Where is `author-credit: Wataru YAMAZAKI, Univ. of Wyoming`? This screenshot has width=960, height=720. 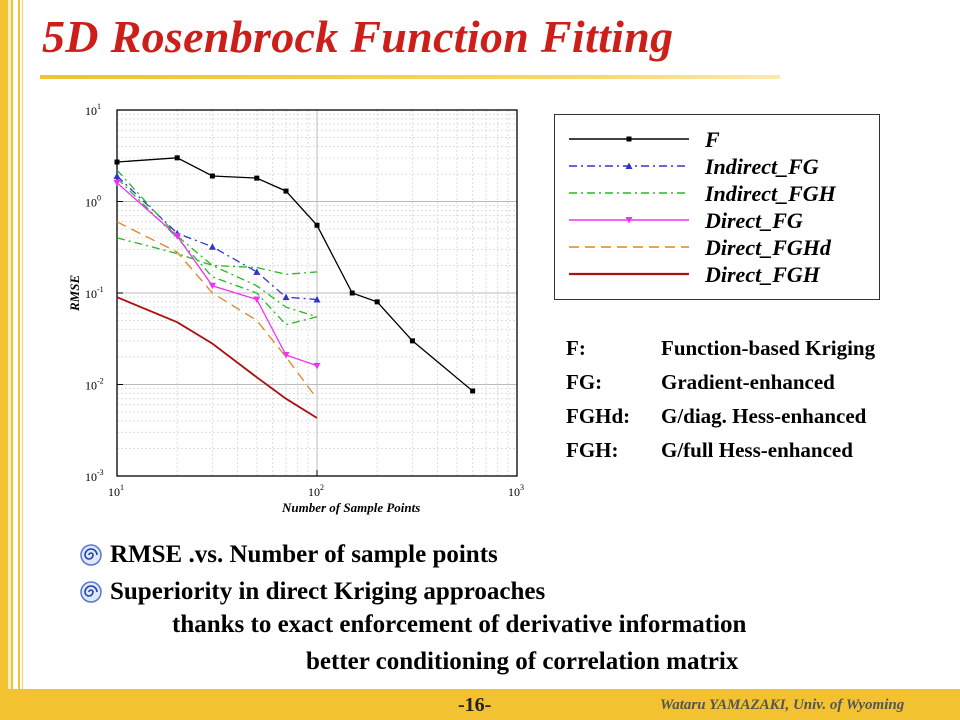
author-credit: Wataru YAMAZAKI, Univ. of Wyoming is located at coordinates (782, 705).